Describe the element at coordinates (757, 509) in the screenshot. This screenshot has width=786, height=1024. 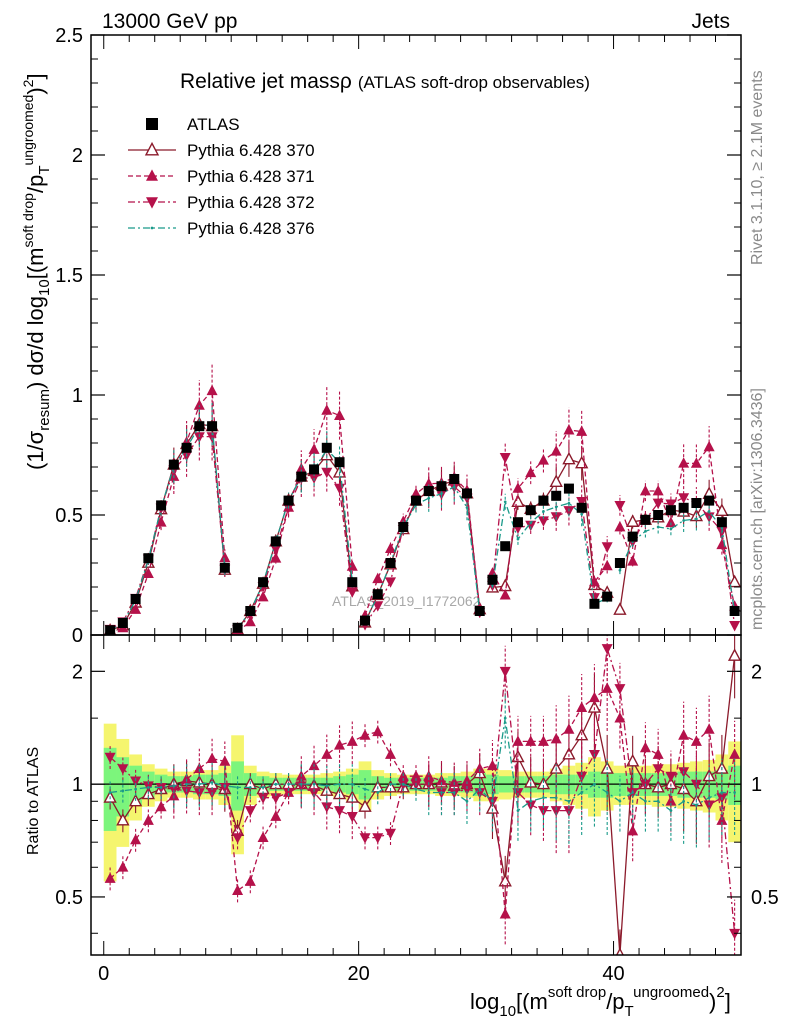
I see `mcplots-label: mcplots.cern.ch [arXiv:1306.3436]` at that location.